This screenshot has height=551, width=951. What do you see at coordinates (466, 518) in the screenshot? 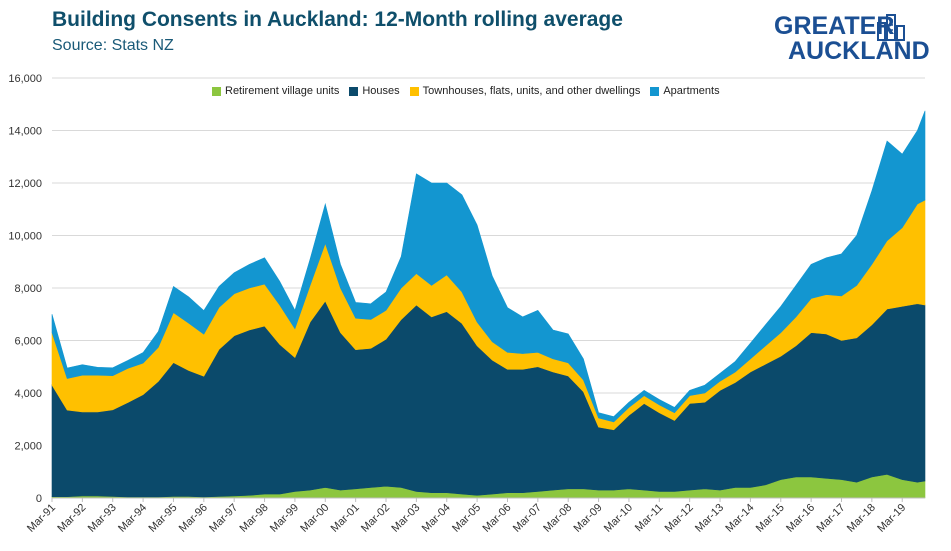
I see `x-tick-label: Mar-05` at bounding box center [466, 518].